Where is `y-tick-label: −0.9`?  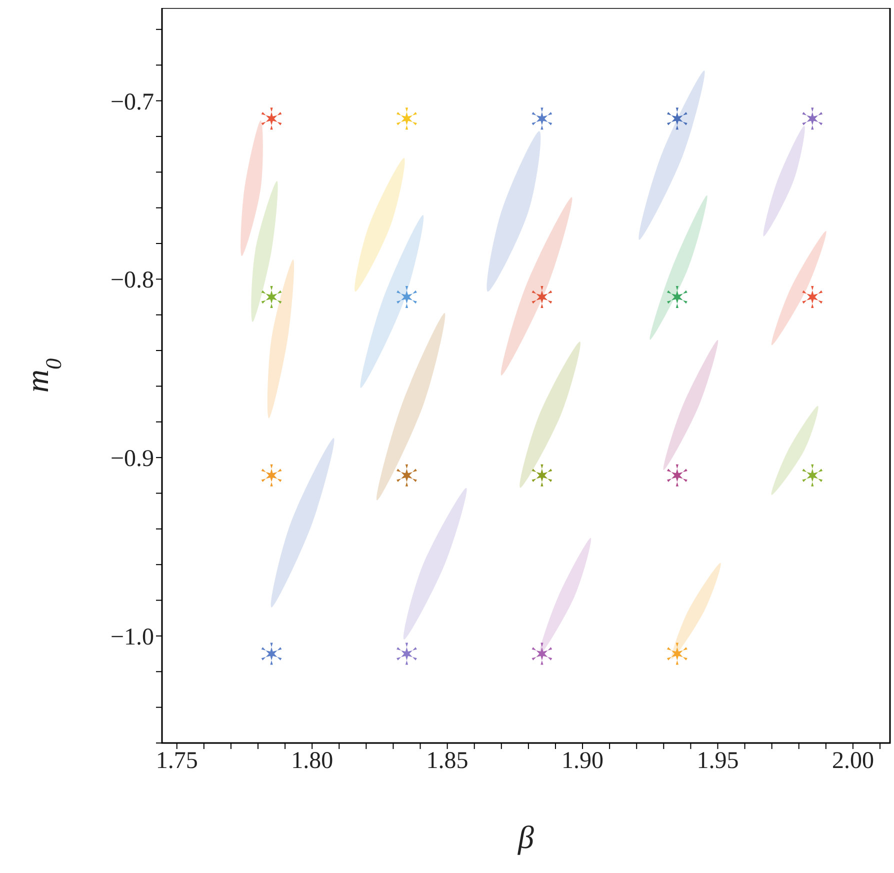 y-tick-label: −0.9 is located at coordinates (132, 459).